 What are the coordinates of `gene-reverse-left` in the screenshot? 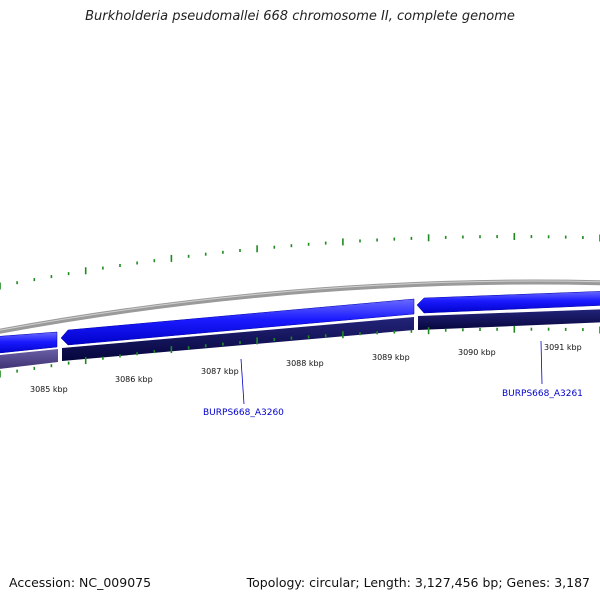 It's located at (29, 359).